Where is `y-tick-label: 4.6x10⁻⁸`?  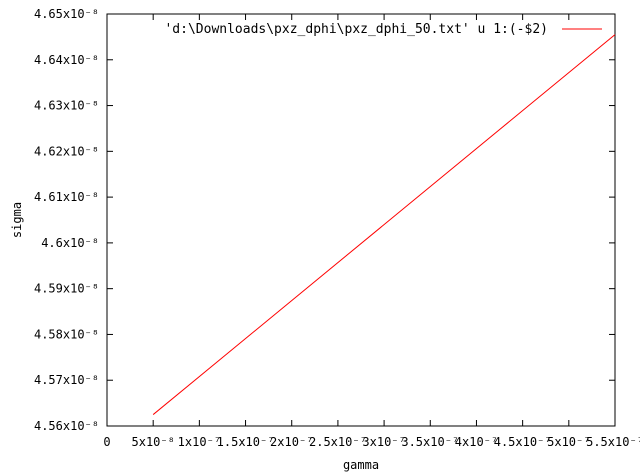 y-tick-label: 4.6x10⁻⁸ is located at coordinates (70, 243).